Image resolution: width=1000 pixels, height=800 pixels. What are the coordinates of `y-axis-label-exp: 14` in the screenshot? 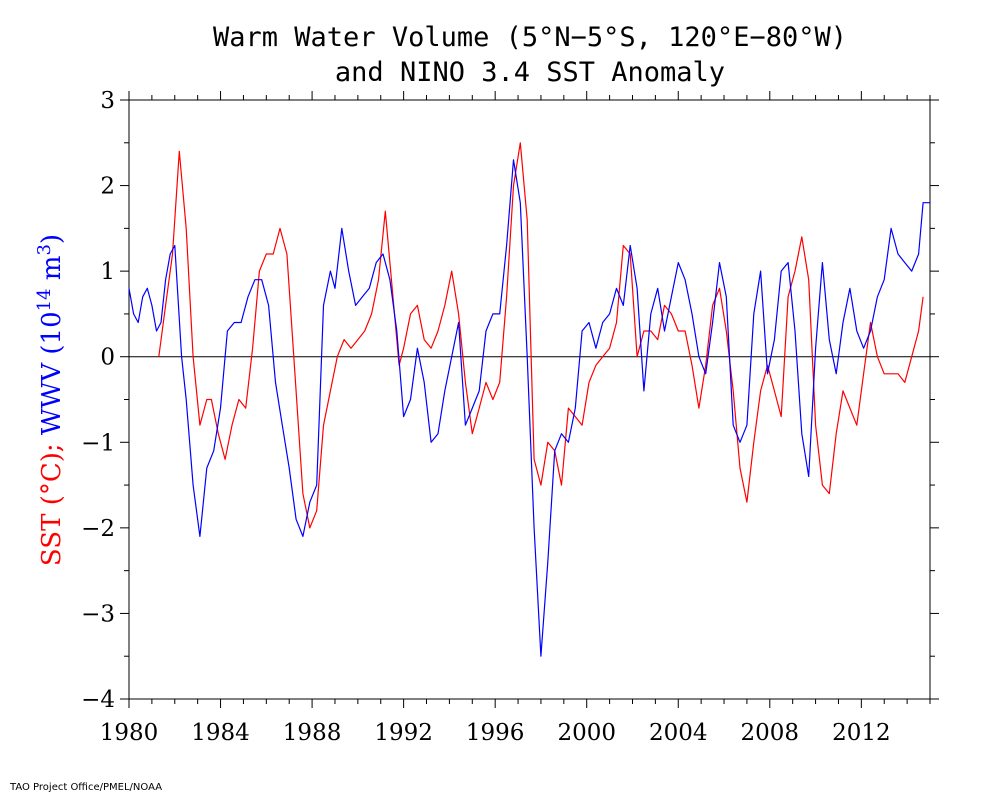 It's located at (44, 299).